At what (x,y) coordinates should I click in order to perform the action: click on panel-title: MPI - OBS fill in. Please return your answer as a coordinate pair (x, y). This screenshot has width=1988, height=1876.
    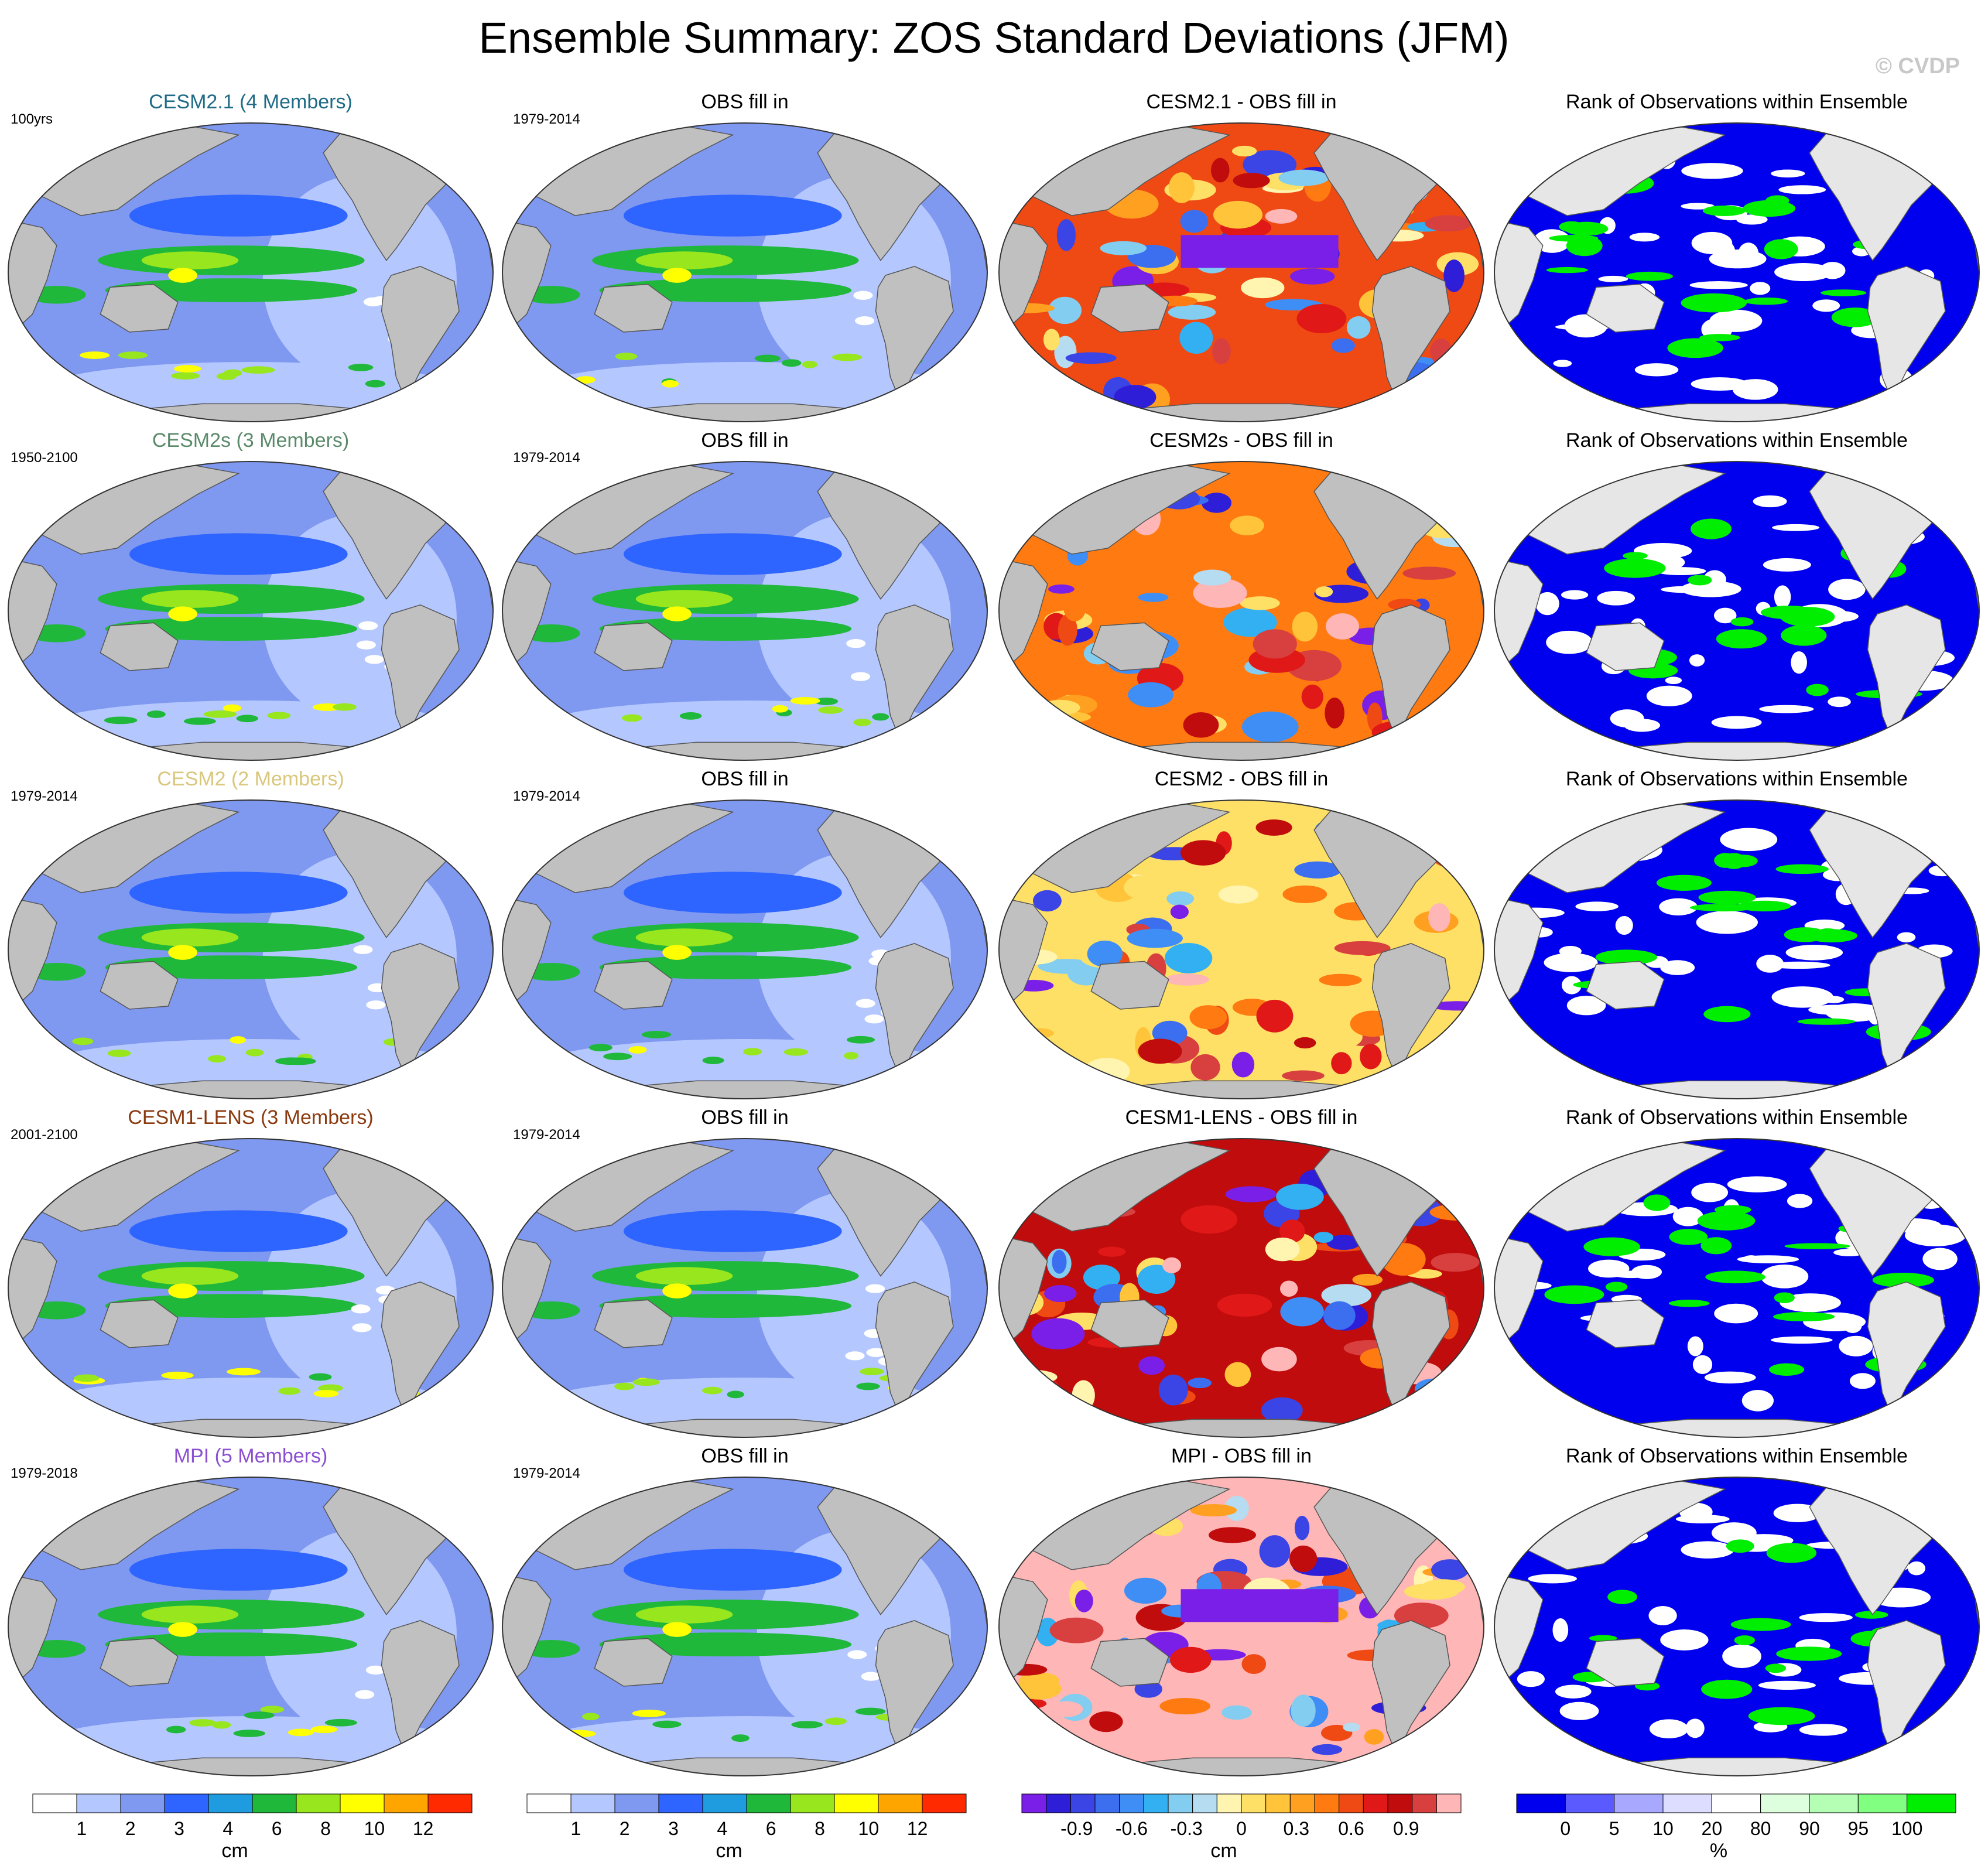
    Looking at the image, I should click on (1242, 1456).